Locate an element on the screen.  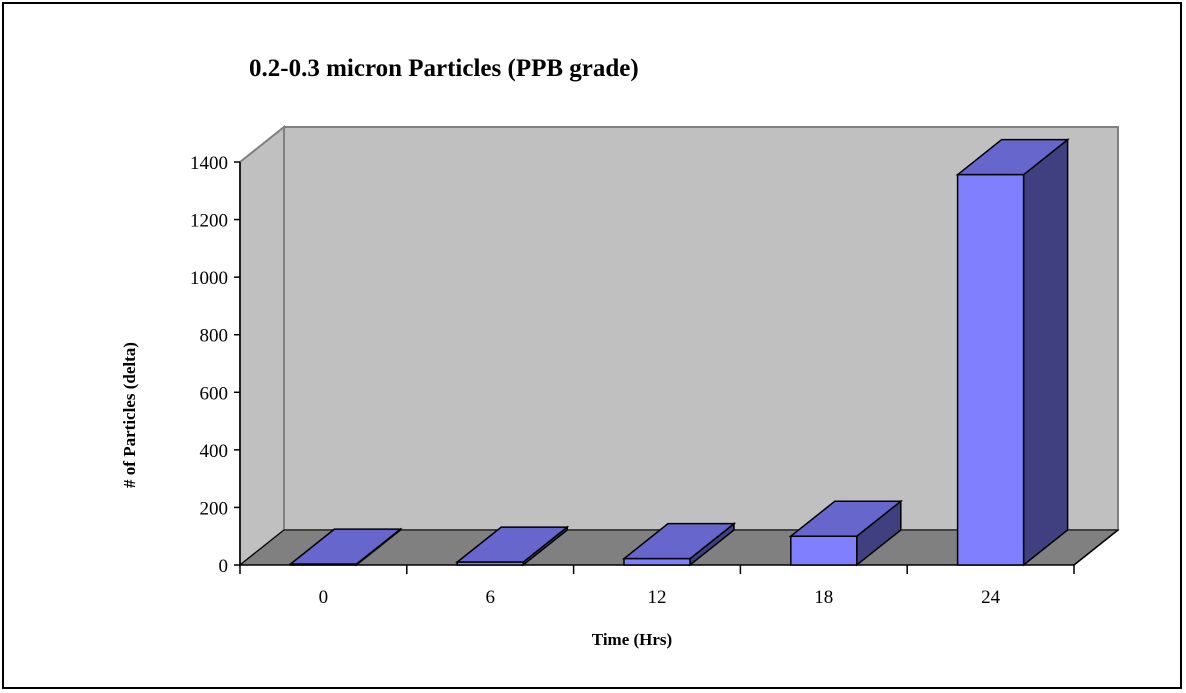
x-tick-label: 0 is located at coordinates (324, 597).